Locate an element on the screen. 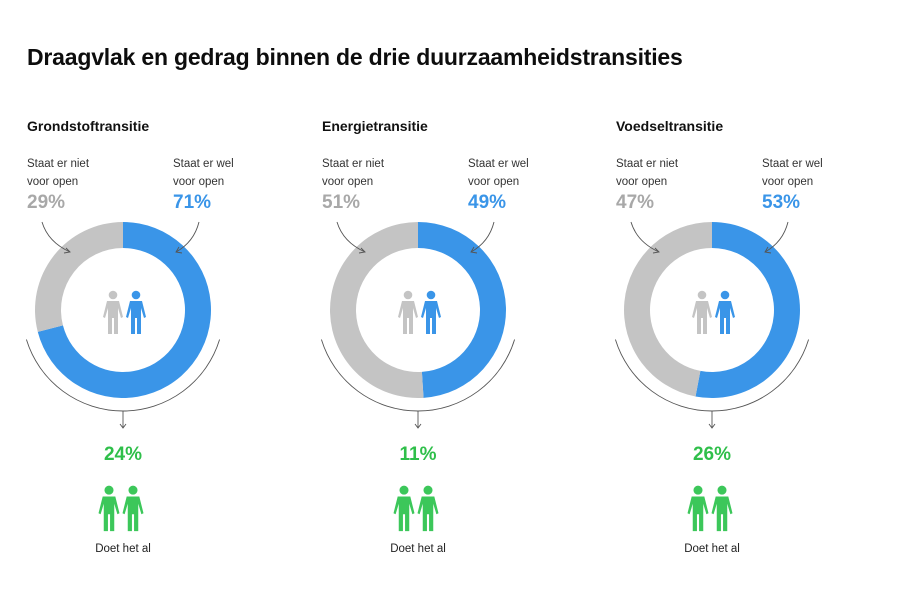 This screenshot has height=600, width=900. open-percentage: 49% is located at coordinates (487, 202).